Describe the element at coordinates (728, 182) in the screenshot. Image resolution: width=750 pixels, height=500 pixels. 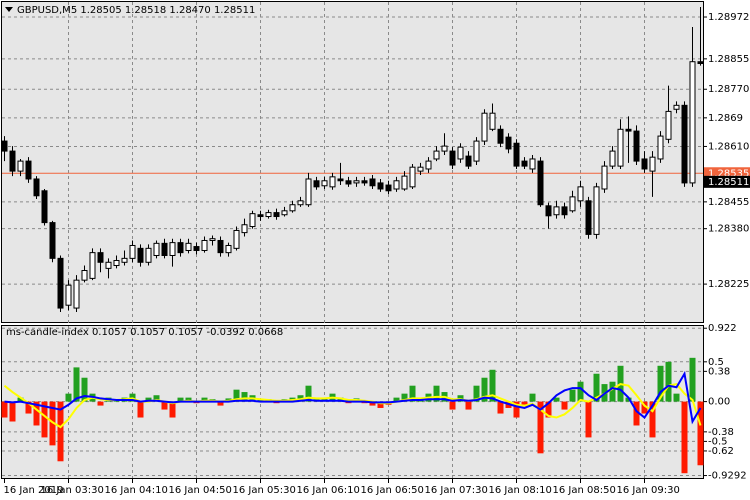
I see `last-price-label: 1.28511` at that location.